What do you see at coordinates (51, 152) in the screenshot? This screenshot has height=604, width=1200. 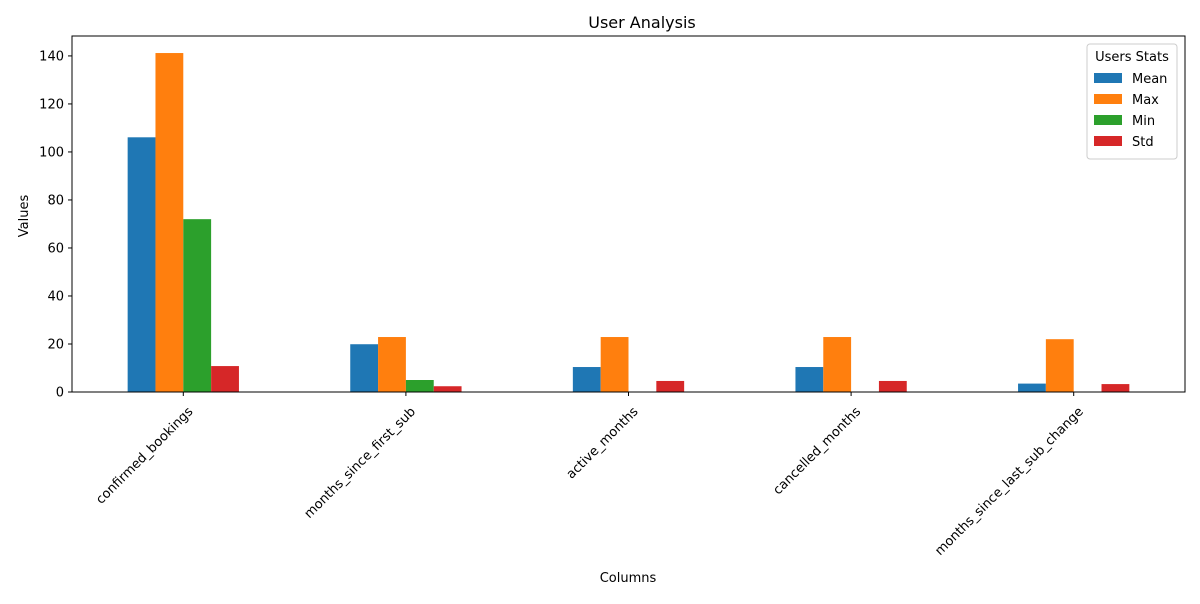 I see `y-tick-label: 100` at bounding box center [51, 152].